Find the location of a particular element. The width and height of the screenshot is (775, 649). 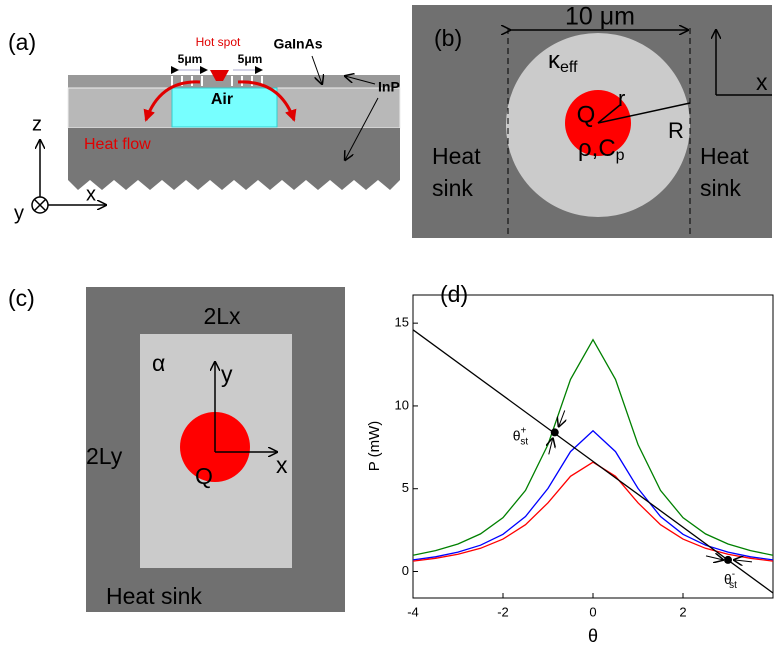

width-label: 10 μm is located at coordinates (600, 17).